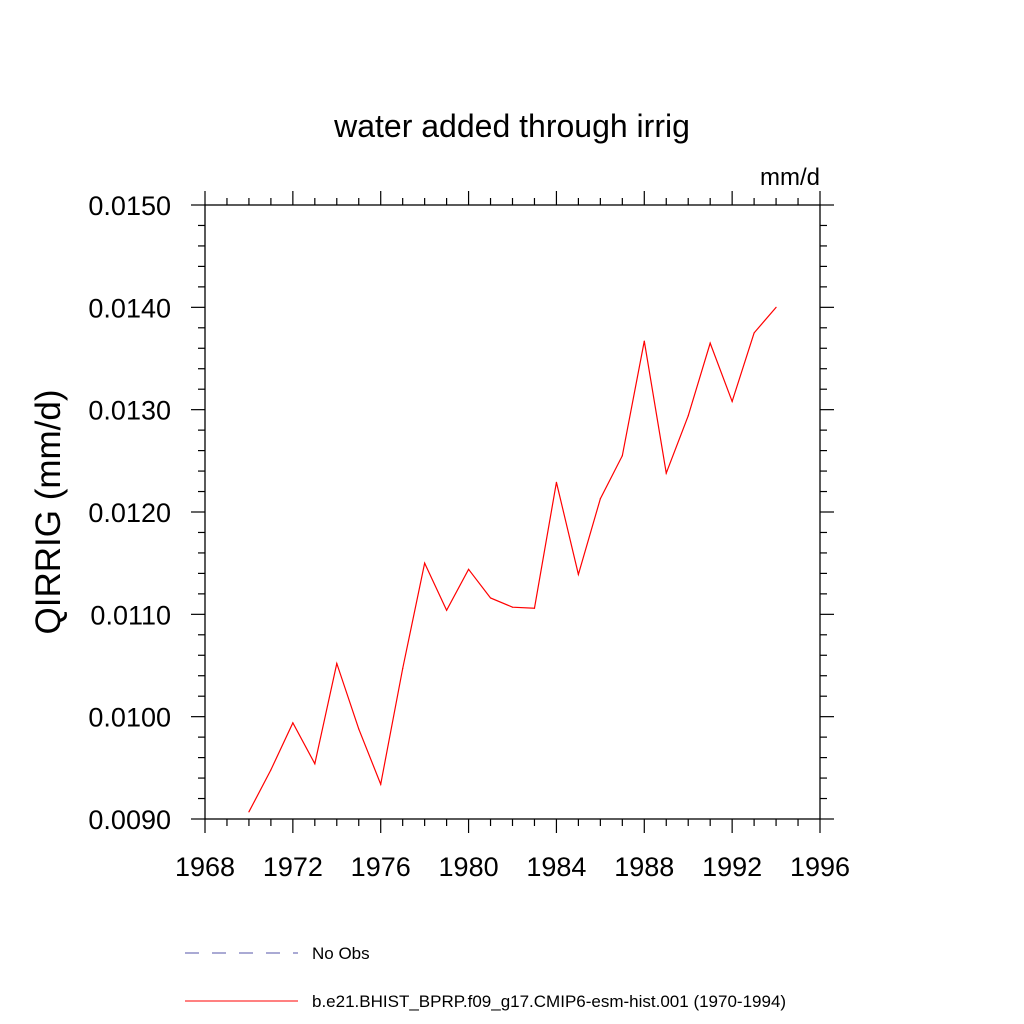 This screenshot has height=1024, width=1024. What do you see at coordinates (129, 308) in the screenshot?
I see `y-tick-label: 0.0140` at bounding box center [129, 308].